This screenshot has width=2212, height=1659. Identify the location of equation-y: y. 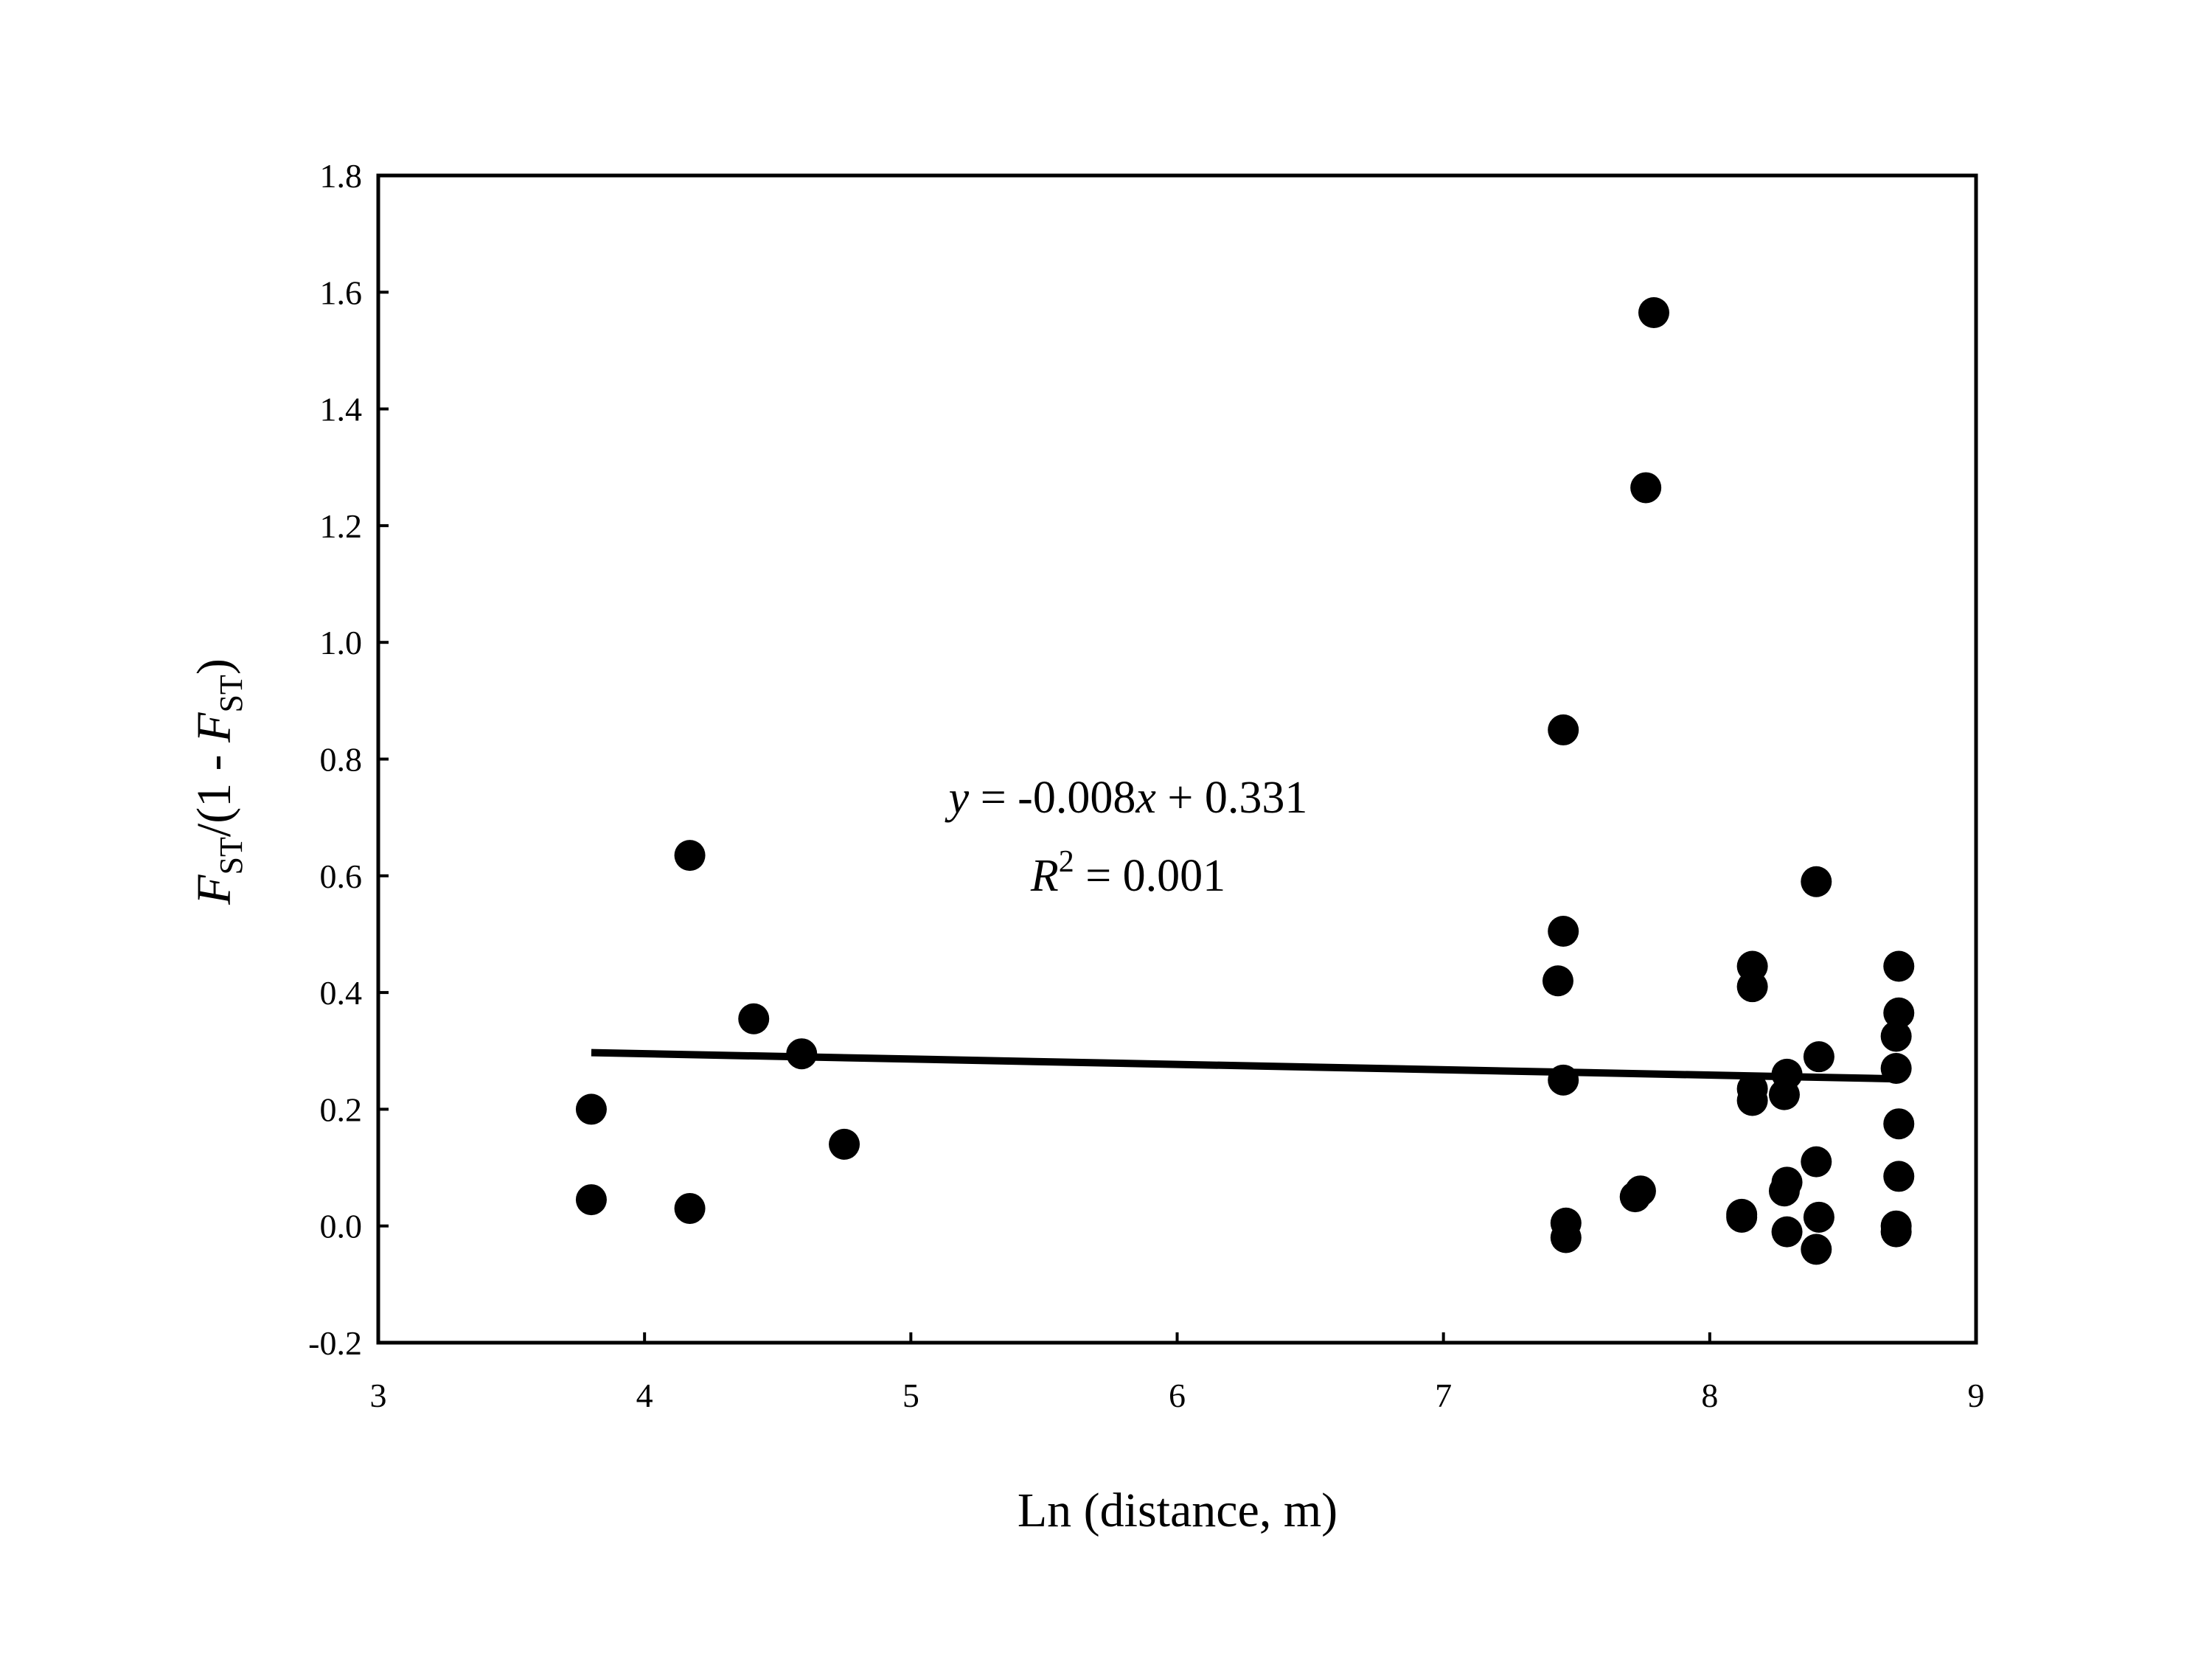
(957, 798).